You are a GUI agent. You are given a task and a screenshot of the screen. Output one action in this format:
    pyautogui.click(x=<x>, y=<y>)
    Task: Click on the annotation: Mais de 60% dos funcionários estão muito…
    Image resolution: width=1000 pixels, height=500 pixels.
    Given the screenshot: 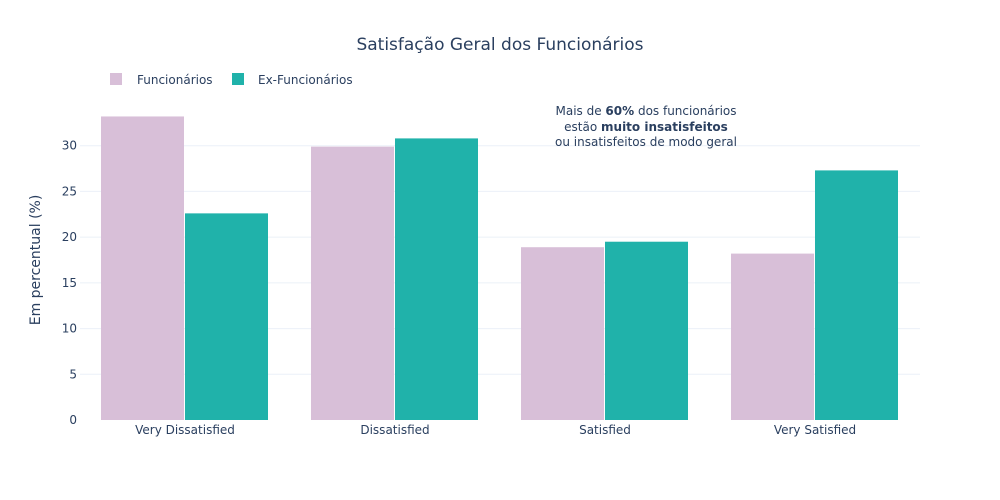 What is the action you would take?
    pyautogui.click(x=646, y=126)
    